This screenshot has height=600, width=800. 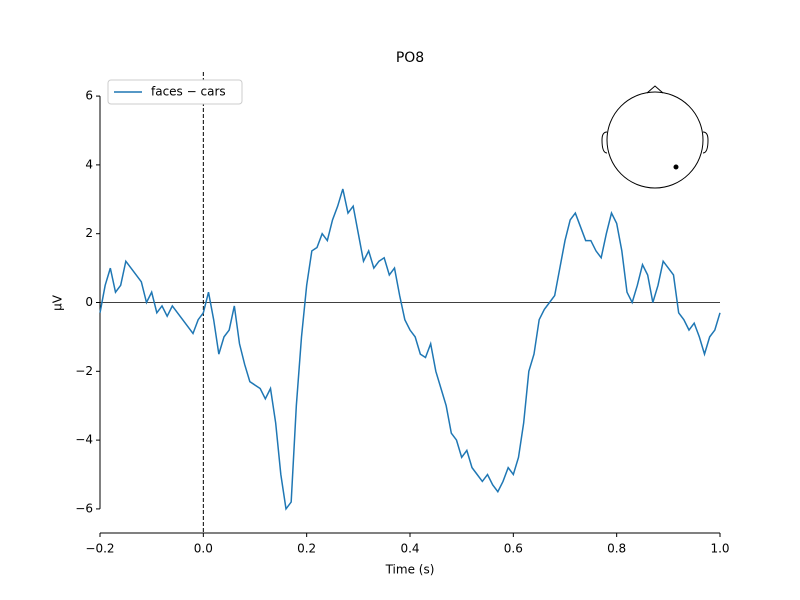 I want to click on x-tick-label: −0.2, so click(x=99, y=549).